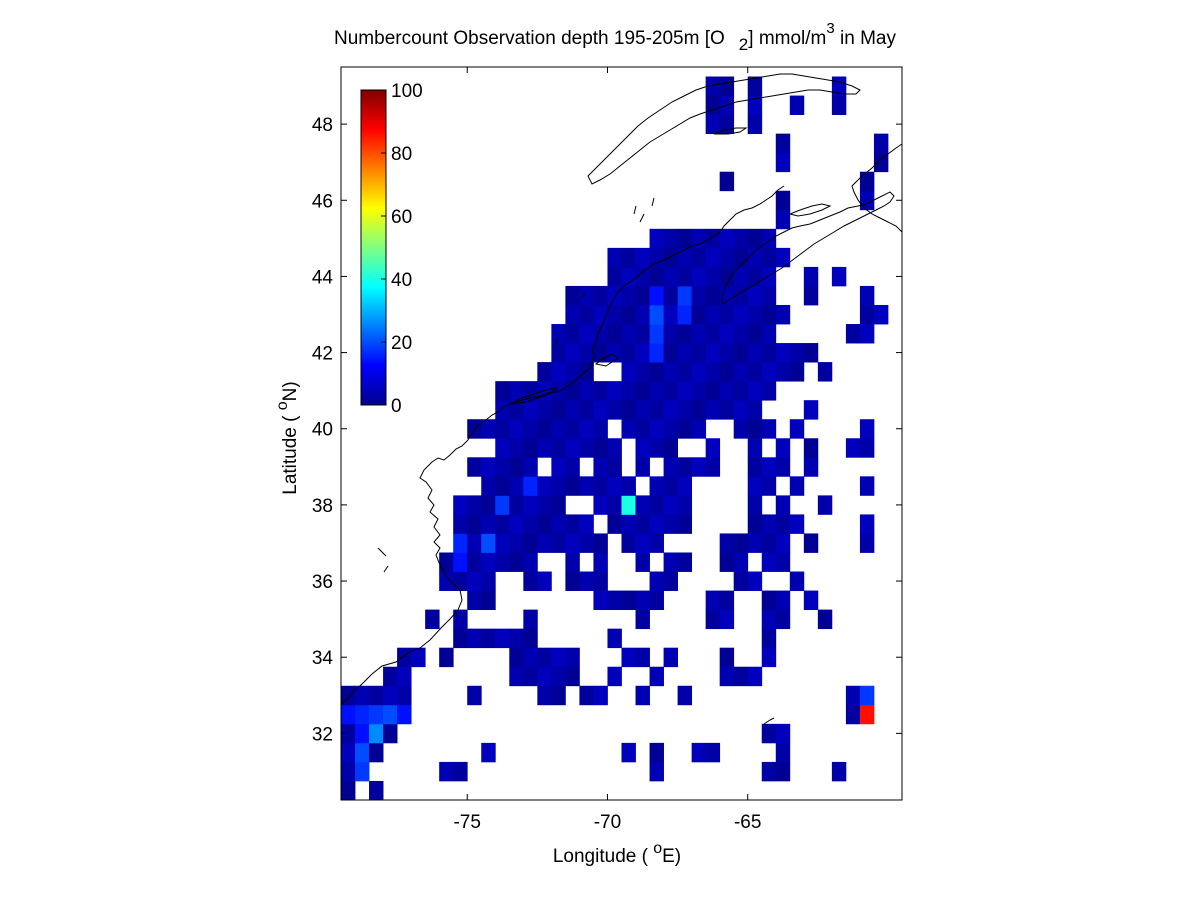  What do you see at coordinates (743, 44) in the screenshot?
I see `title-subscript: 2` at bounding box center [743, 44].